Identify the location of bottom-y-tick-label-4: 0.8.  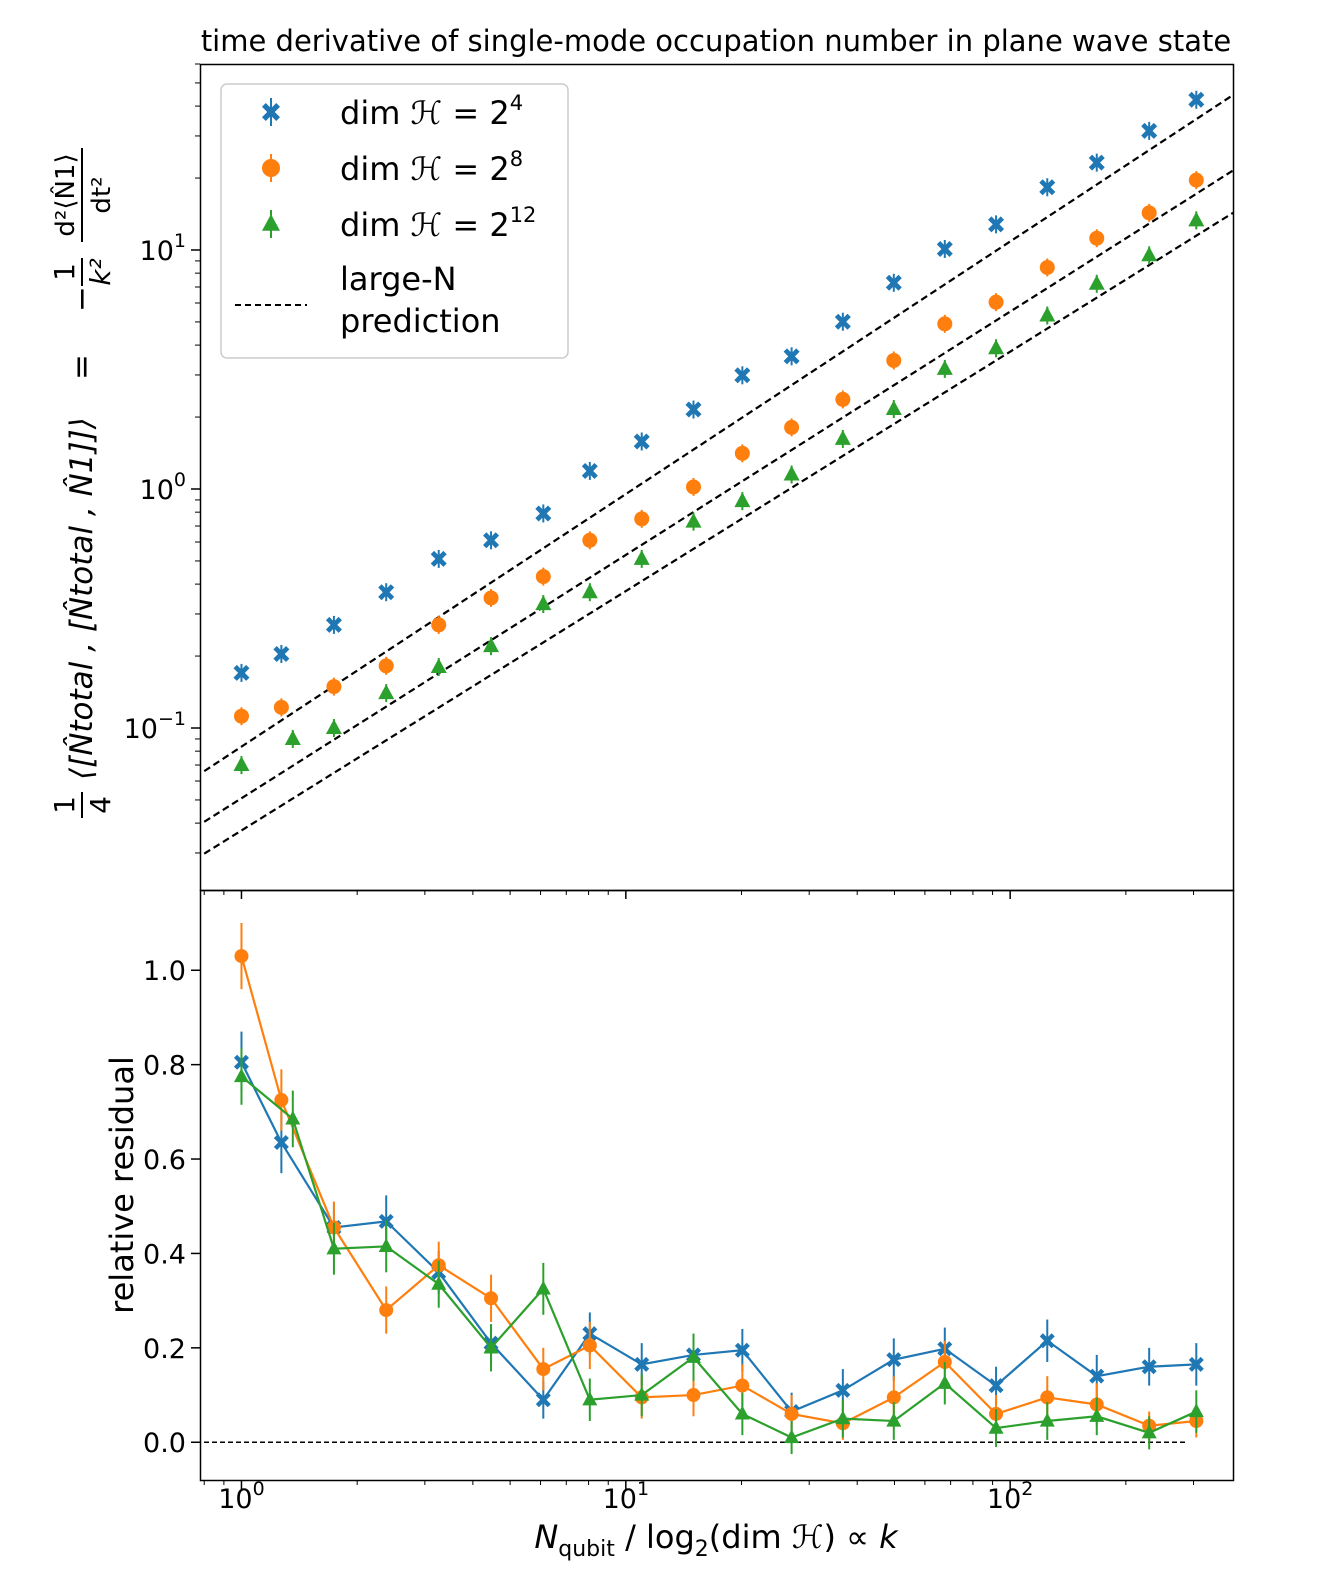
(164, 1066).